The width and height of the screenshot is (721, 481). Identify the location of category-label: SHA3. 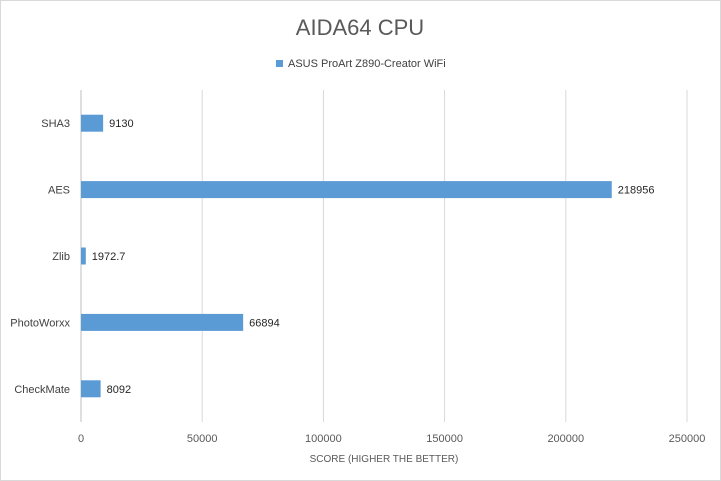
(55, 124).